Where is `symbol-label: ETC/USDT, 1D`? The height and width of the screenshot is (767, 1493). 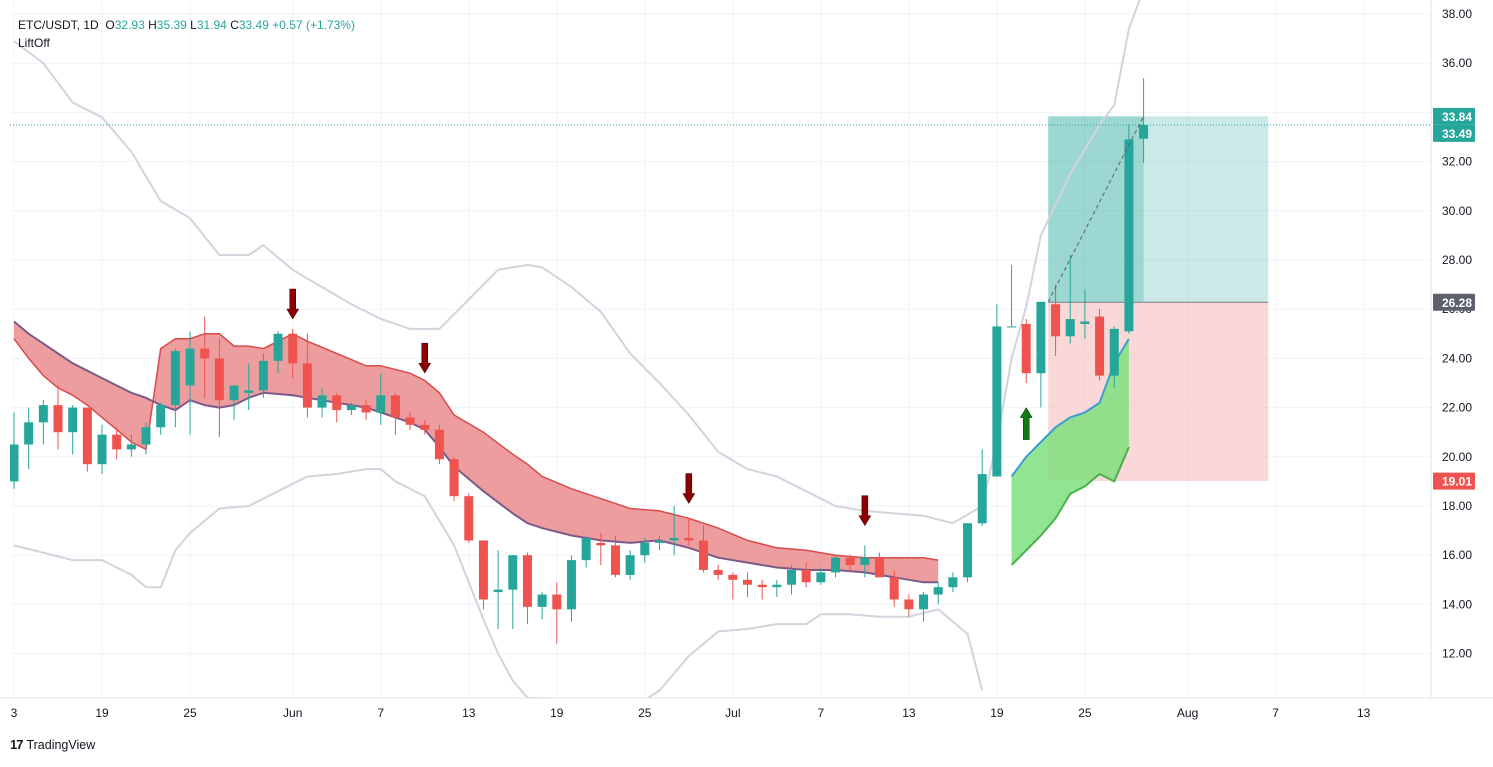
symbol-label: ETC/USDT, 1D is located at coordinates (58, 25).